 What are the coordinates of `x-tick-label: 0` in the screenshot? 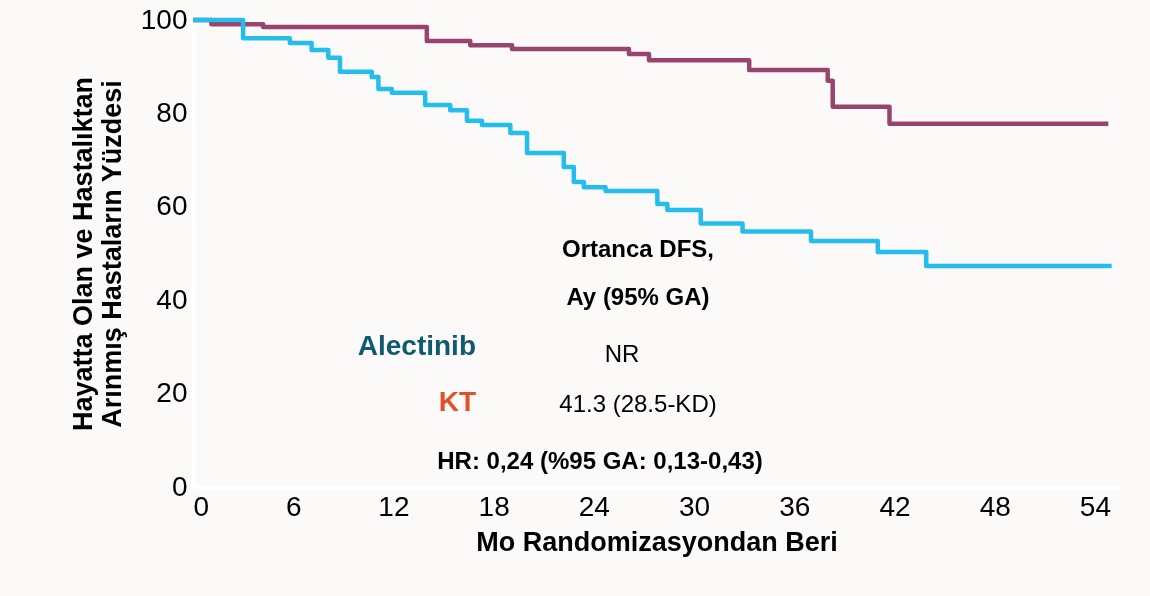 It's located at (201, 506).